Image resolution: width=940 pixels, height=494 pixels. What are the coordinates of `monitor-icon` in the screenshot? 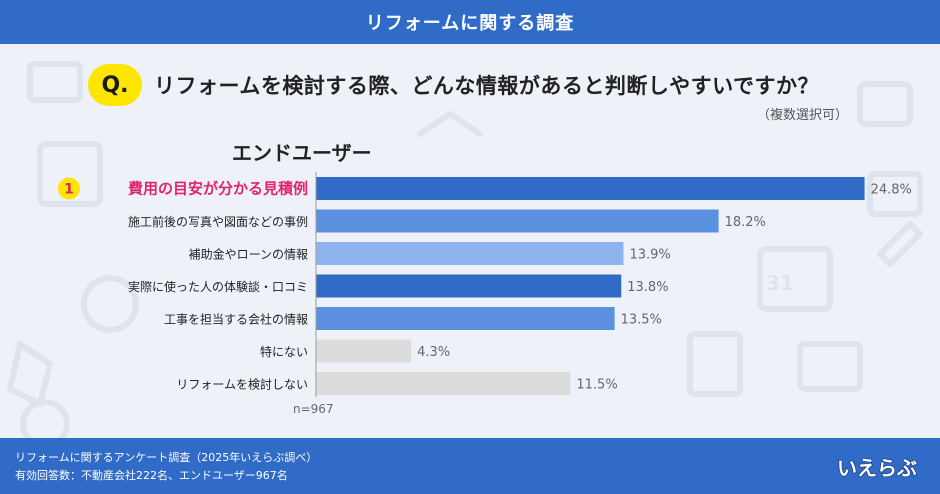 It's located at (55, 82).